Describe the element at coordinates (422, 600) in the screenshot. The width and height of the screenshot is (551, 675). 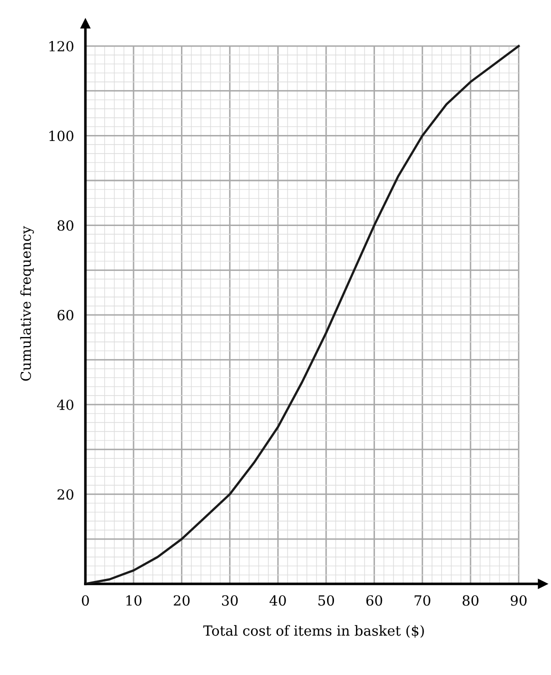
I see `x-tick-label: 70` at that location.